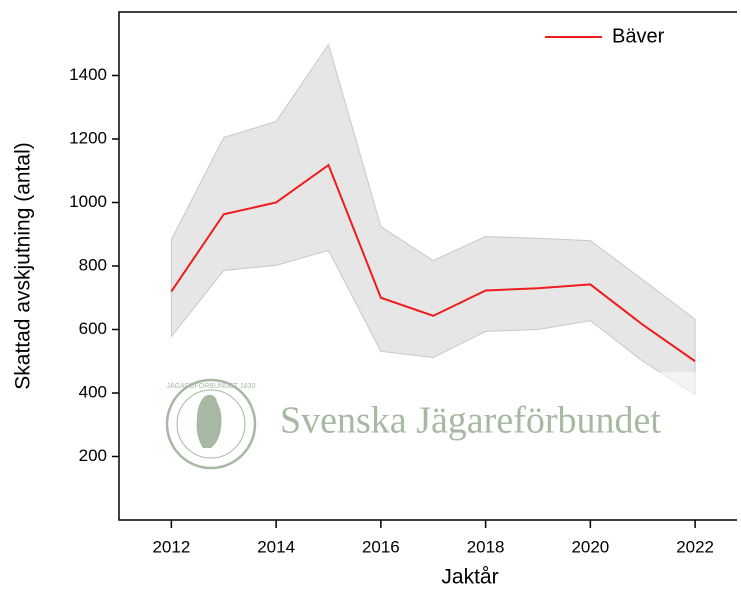  I want to click on watermark-backdrop, so click(439, 424).